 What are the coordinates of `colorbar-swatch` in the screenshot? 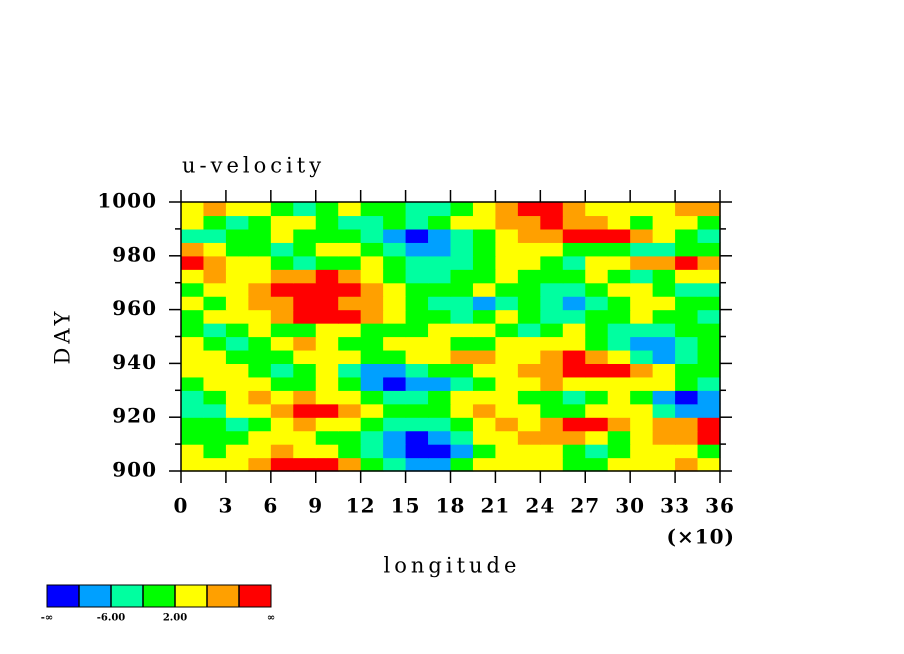 It's located at (127, 596).